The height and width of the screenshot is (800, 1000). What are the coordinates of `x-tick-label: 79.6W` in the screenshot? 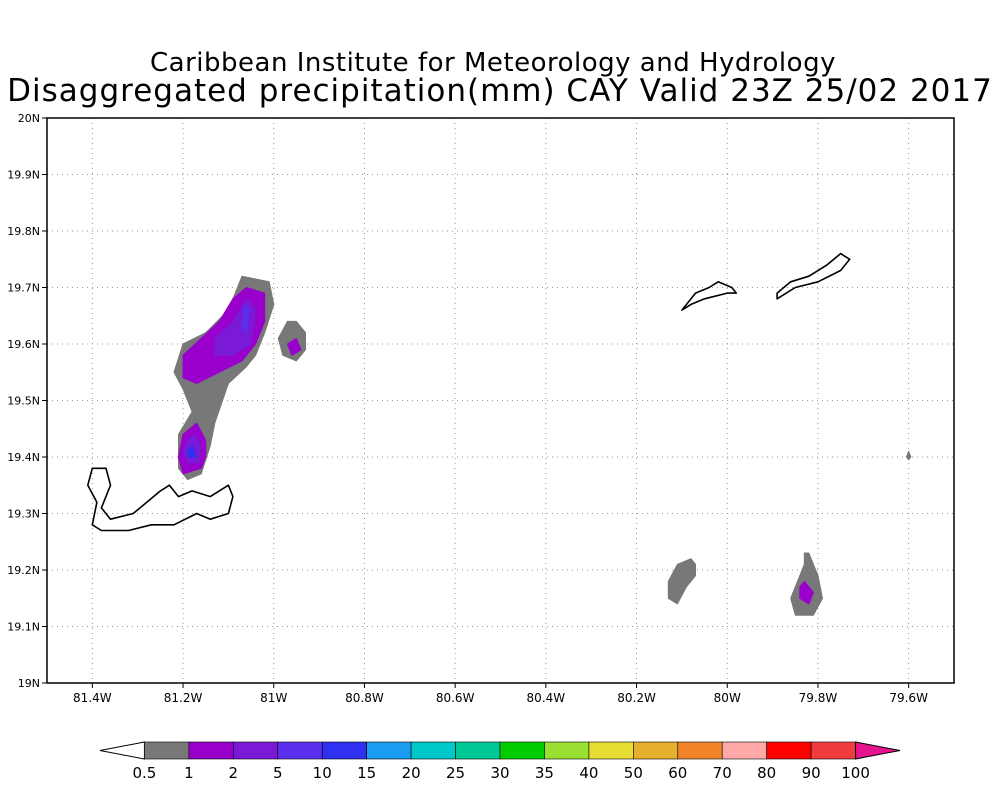 It's located at (908, 698).